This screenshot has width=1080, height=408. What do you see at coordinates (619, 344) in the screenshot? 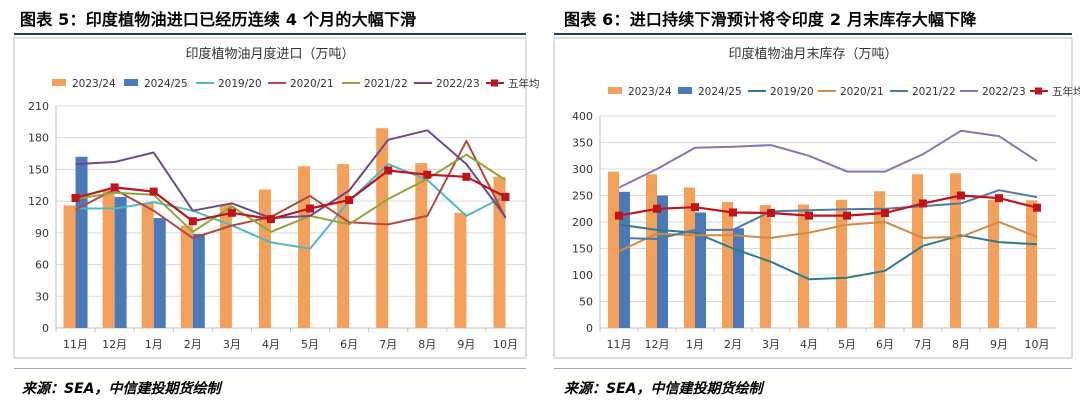
I see `x-tick-label: 11月` at bounding box center [619, 344].